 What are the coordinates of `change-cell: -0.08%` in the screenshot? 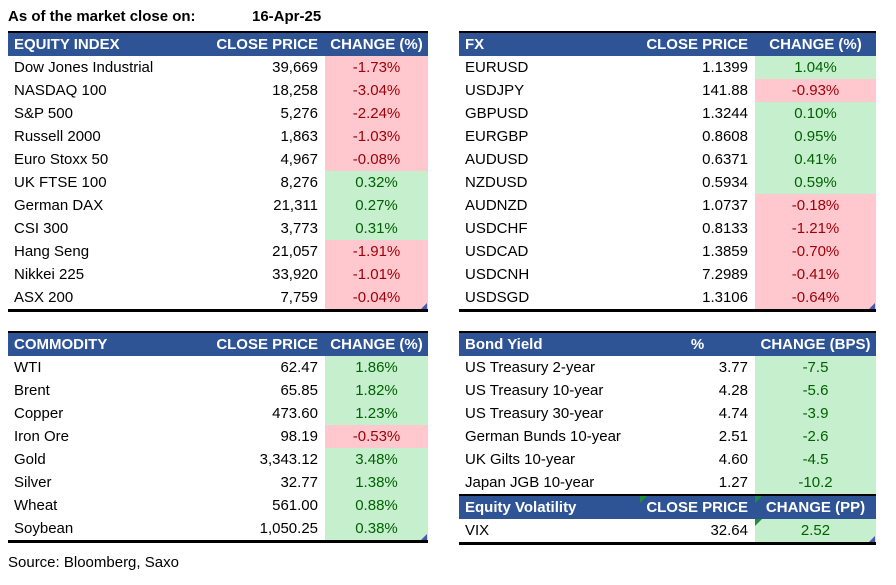 It's located at (376, 159).